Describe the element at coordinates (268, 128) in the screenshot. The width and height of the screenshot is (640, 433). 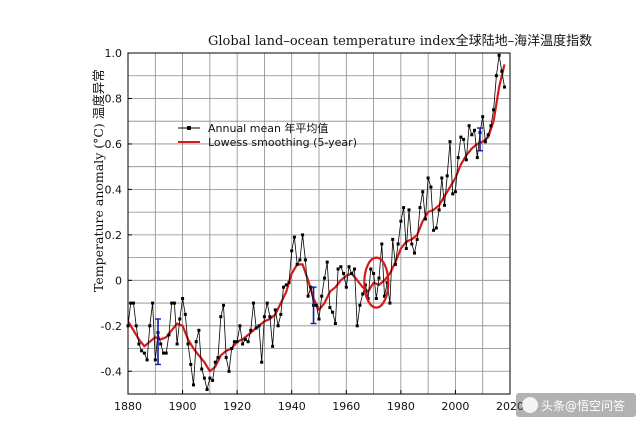
I see `legend-annual-label: Annual mean 年平均值` at that location.